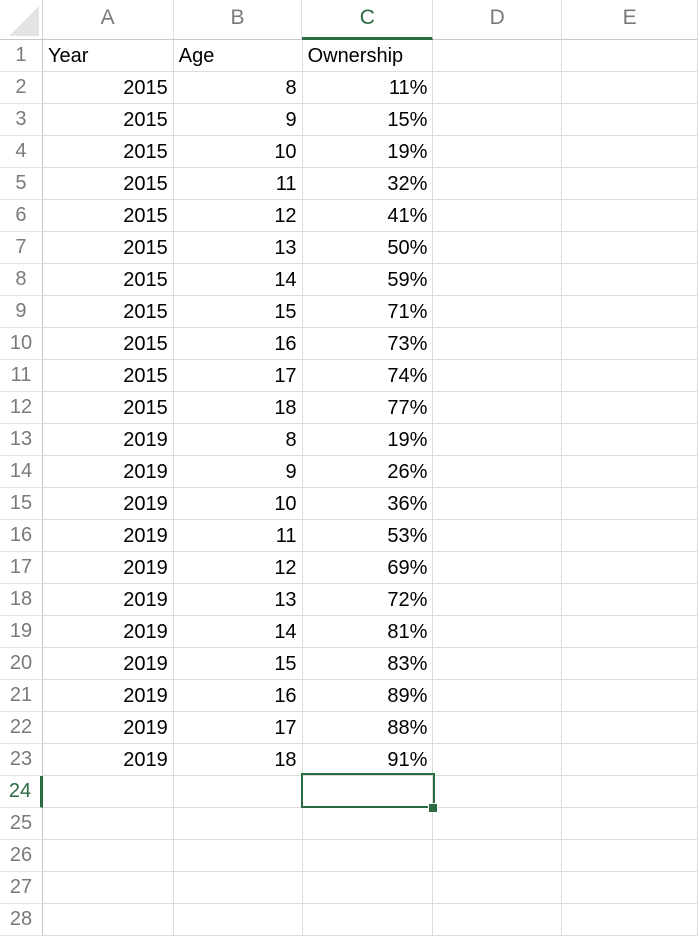 This screenshot has width=698, height=936. What do you see at coordinates (21, 248) in the screenshot?
I see `row-header: 7` at bounding box center [21, 248].